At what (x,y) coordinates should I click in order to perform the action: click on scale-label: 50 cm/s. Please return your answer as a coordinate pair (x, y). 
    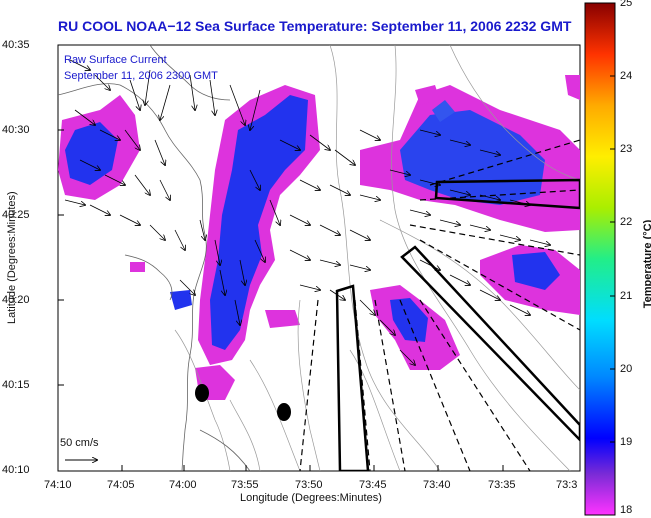
    Looking at the image, I should click on (79, 443).